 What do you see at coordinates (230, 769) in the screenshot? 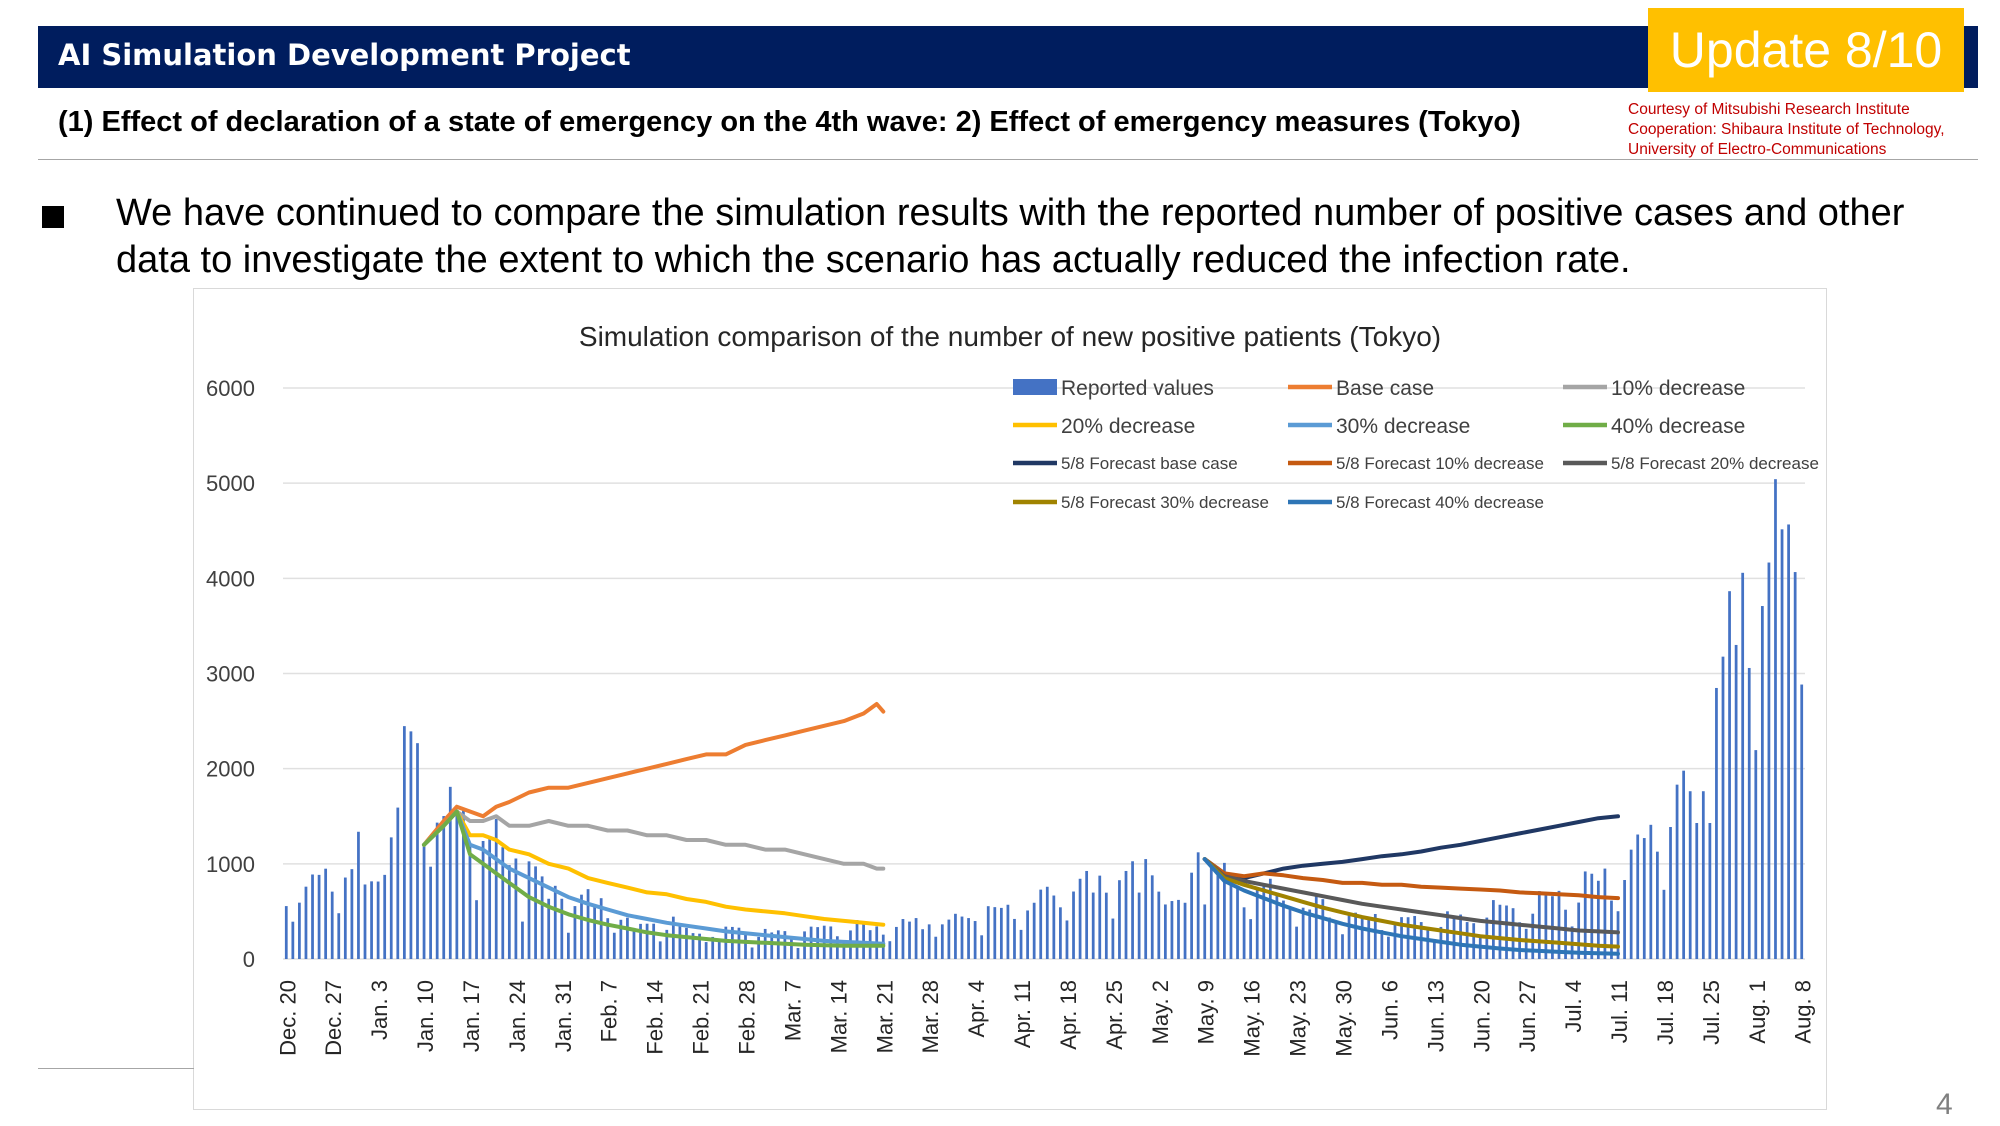
I see `y-tick-label: 2000` at bounding box center [230, 769].